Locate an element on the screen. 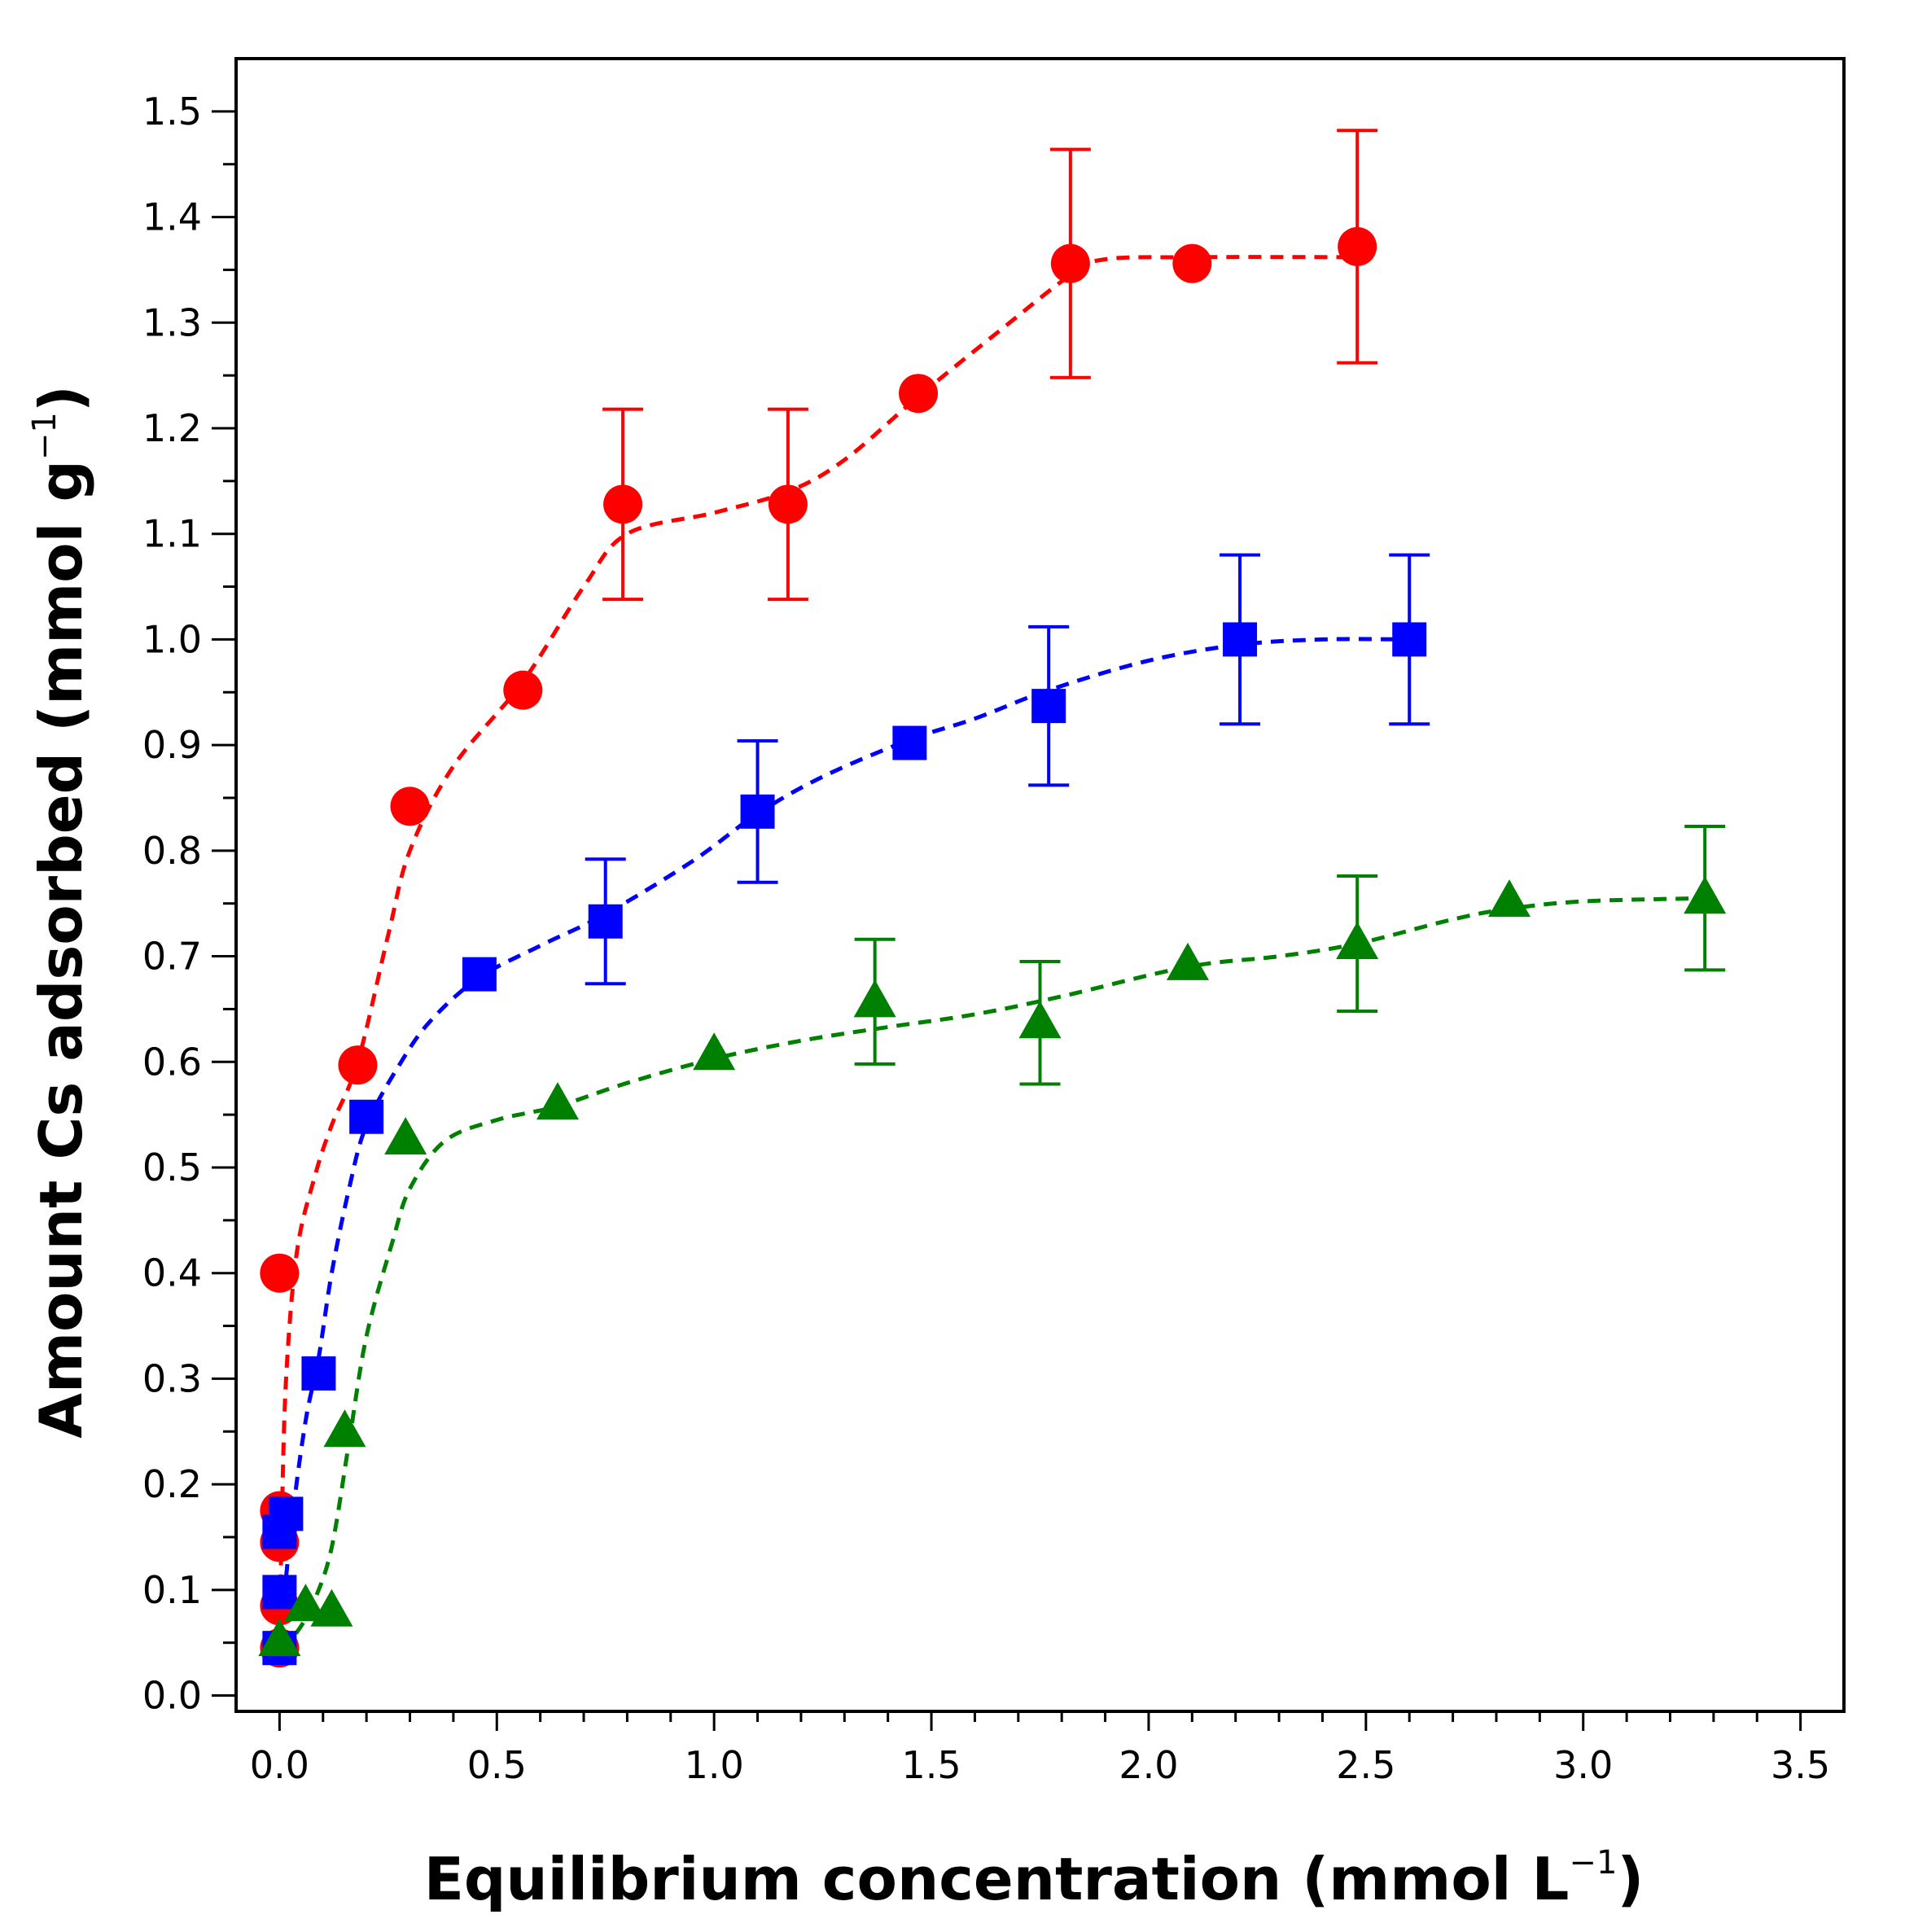 The height and width of the screenshot is (1932, 1905). y-tick-label: 0.2 is located at coordinates (172, 1484).